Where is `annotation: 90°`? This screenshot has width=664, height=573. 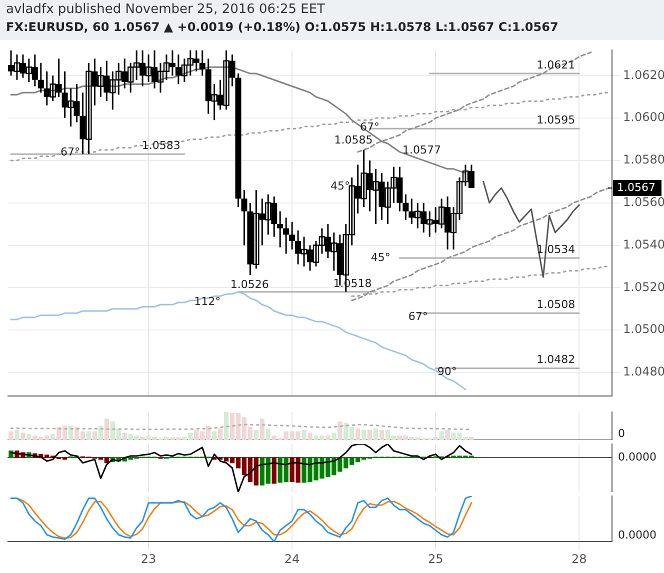 annotation: 90° is located at coordinates (447, 371).